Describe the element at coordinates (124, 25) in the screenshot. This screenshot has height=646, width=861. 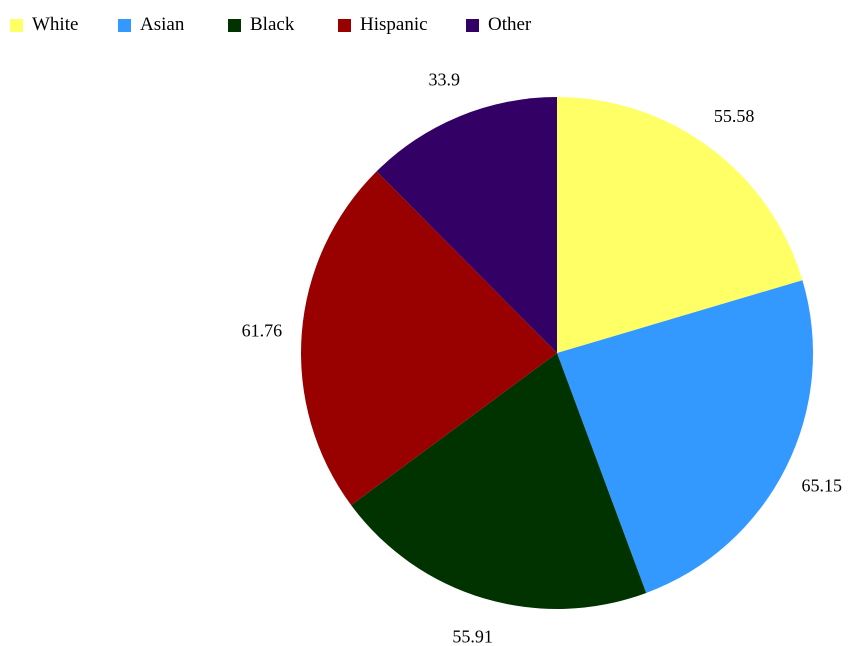
I see `legend-swatch-asian` at that location.